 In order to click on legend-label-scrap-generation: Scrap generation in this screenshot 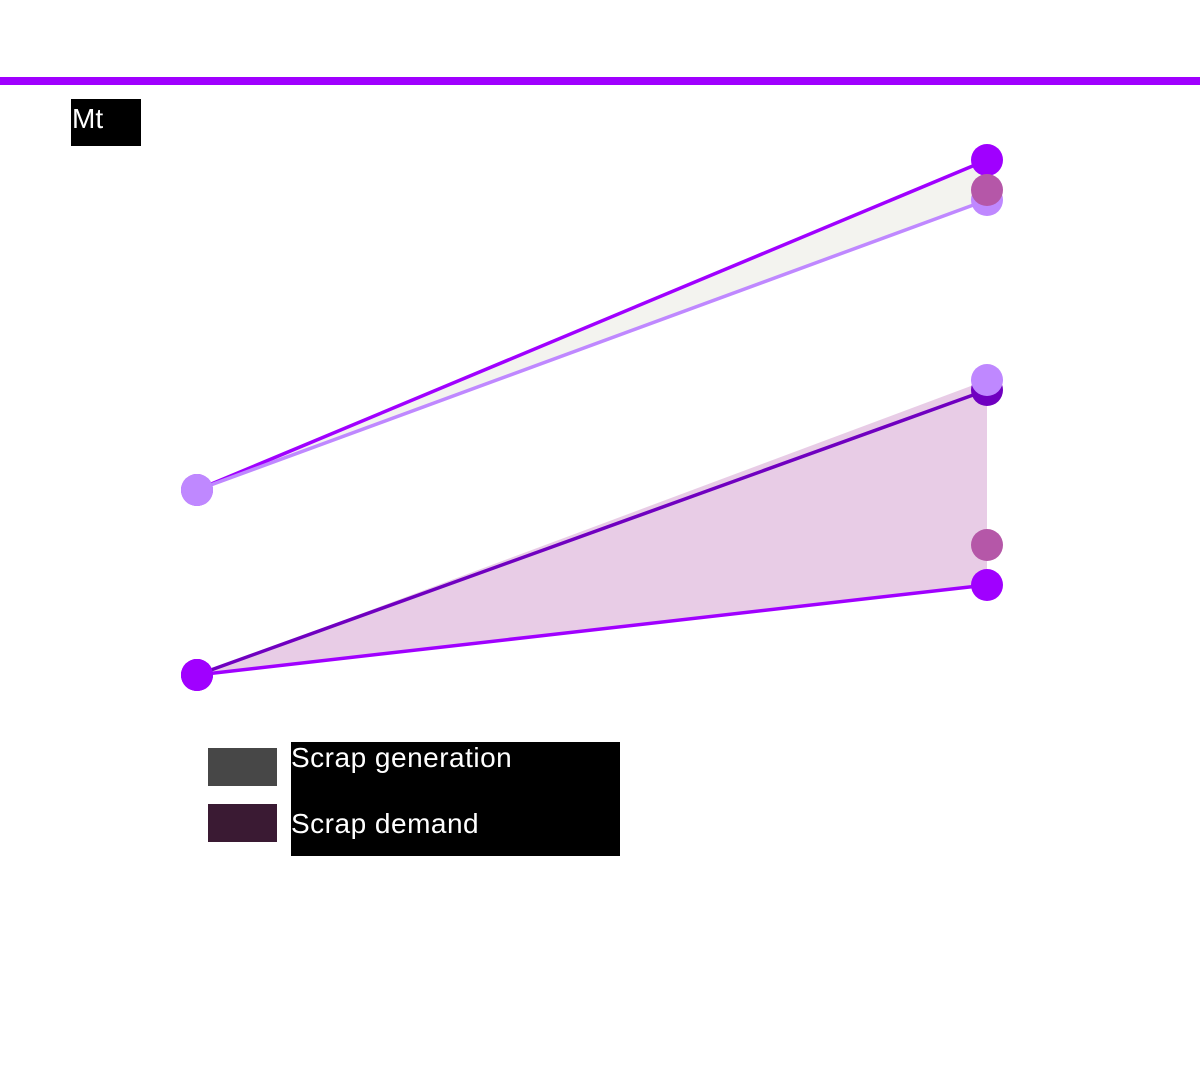, I will do `click(402, 757)`.